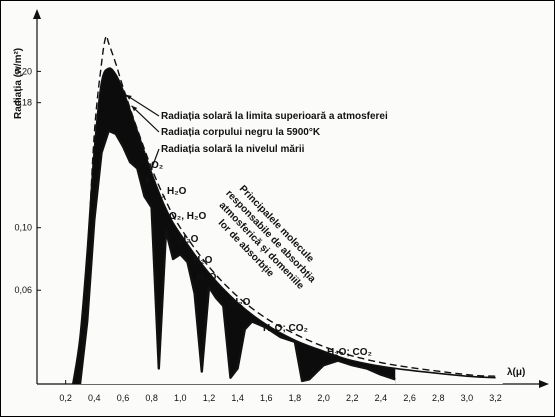  Describe the element at coordinates (94, 398) in the screenshot. I see `x-tick-label: 0,4` at that location.